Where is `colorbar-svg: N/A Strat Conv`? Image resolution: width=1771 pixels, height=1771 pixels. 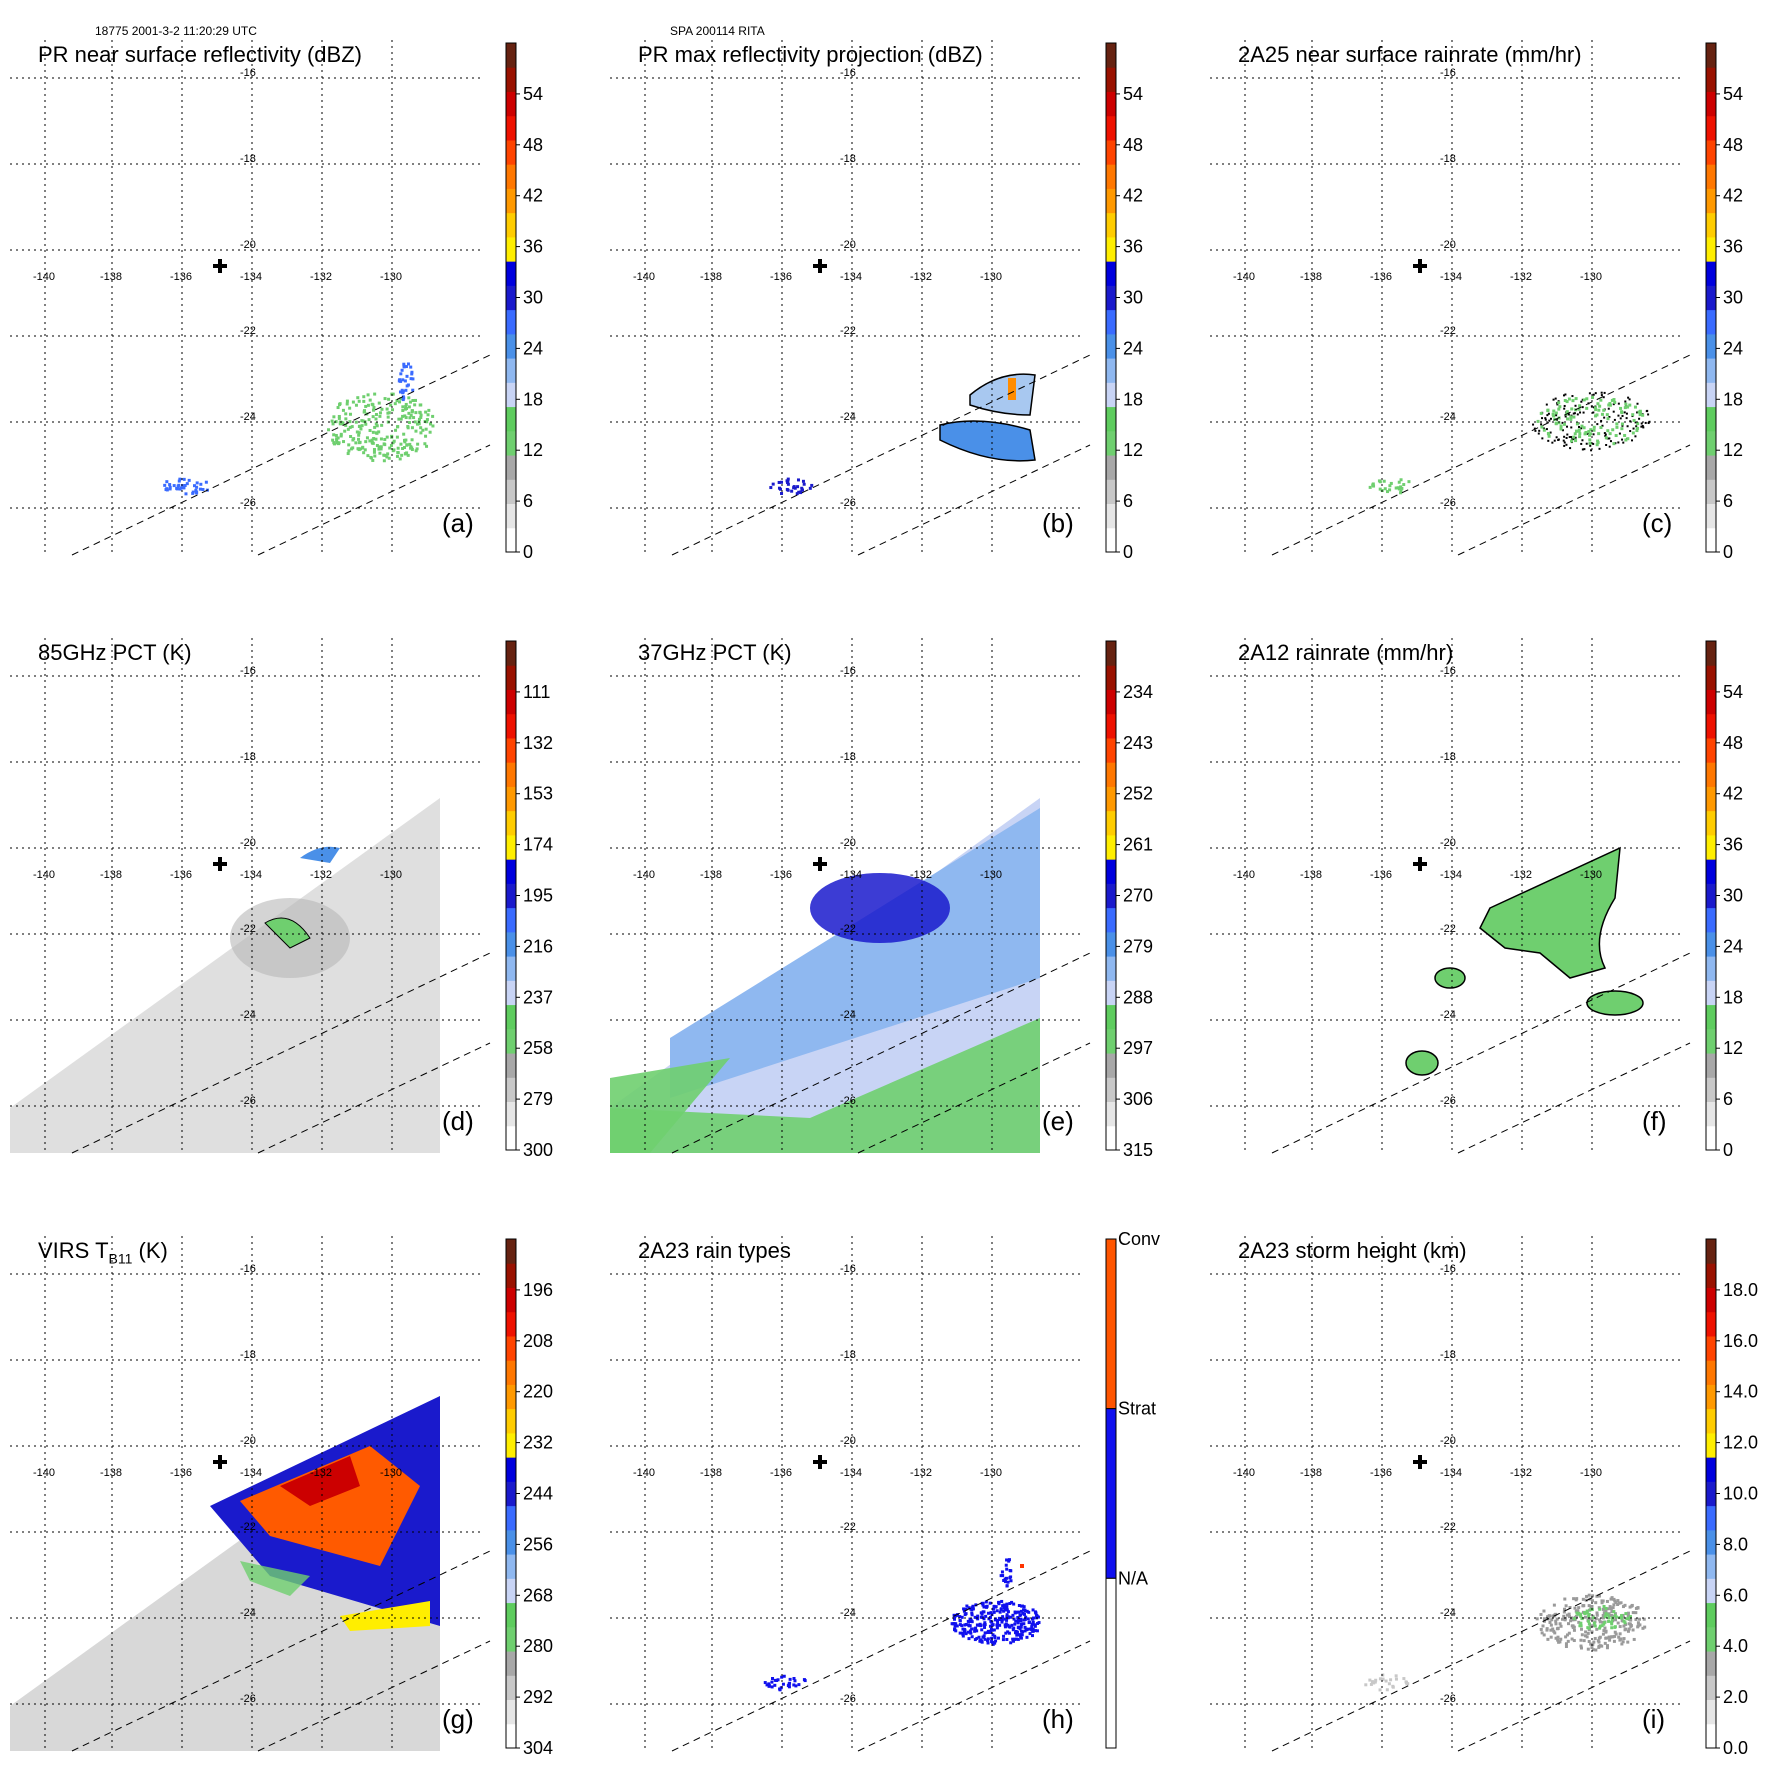
colorbar-svg: N/A Strat Conv is located at coordinates (1132, 1489).